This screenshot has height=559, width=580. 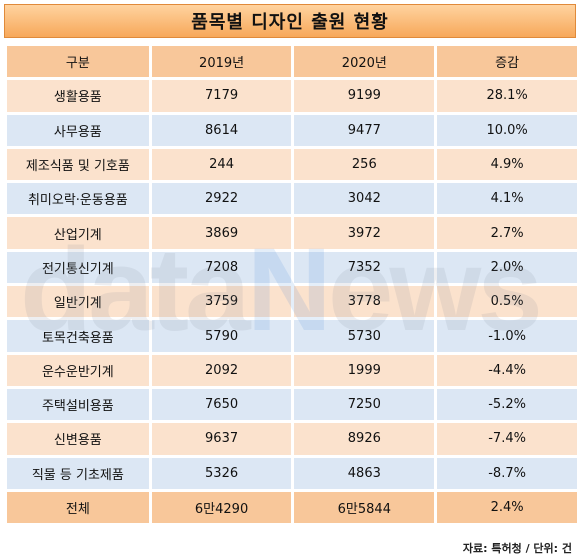 I want to click on table-row: 신변용품 9637 8926 -7.4%, so click(x=292, y=439).